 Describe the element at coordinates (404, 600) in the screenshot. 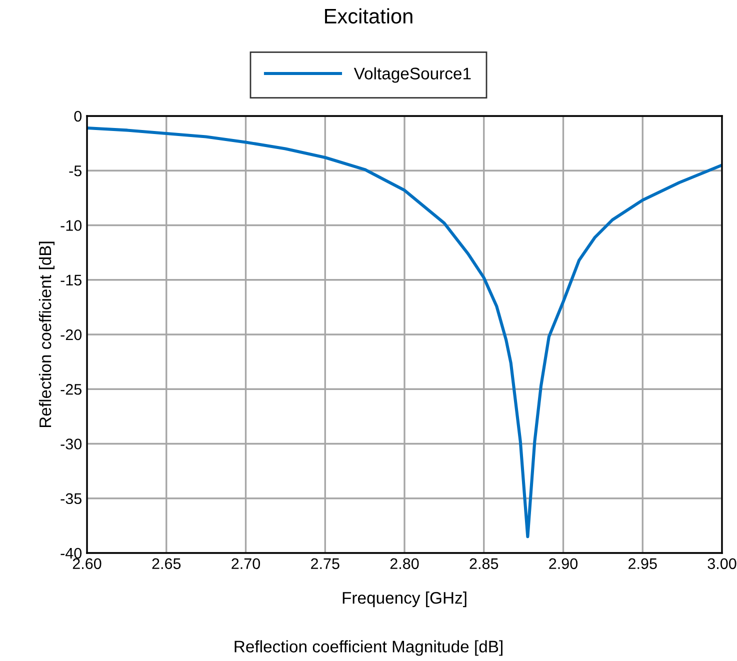

I see `x-axis-title: Frequency [GHz]` at that location.